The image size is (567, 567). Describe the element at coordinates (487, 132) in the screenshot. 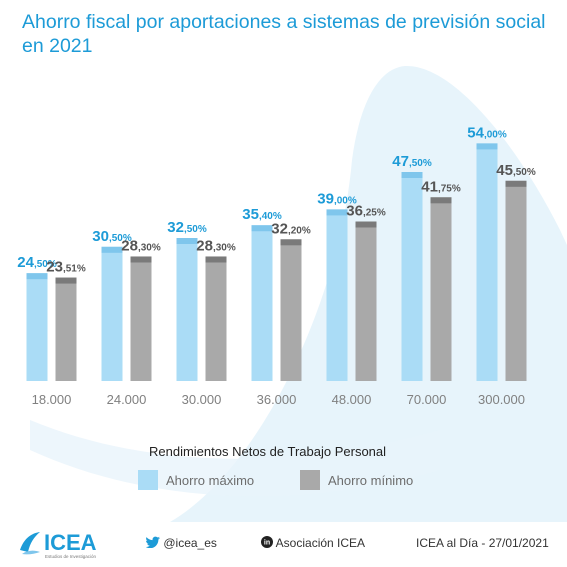

I see `value-label-max-6: 54,00%` at that location.